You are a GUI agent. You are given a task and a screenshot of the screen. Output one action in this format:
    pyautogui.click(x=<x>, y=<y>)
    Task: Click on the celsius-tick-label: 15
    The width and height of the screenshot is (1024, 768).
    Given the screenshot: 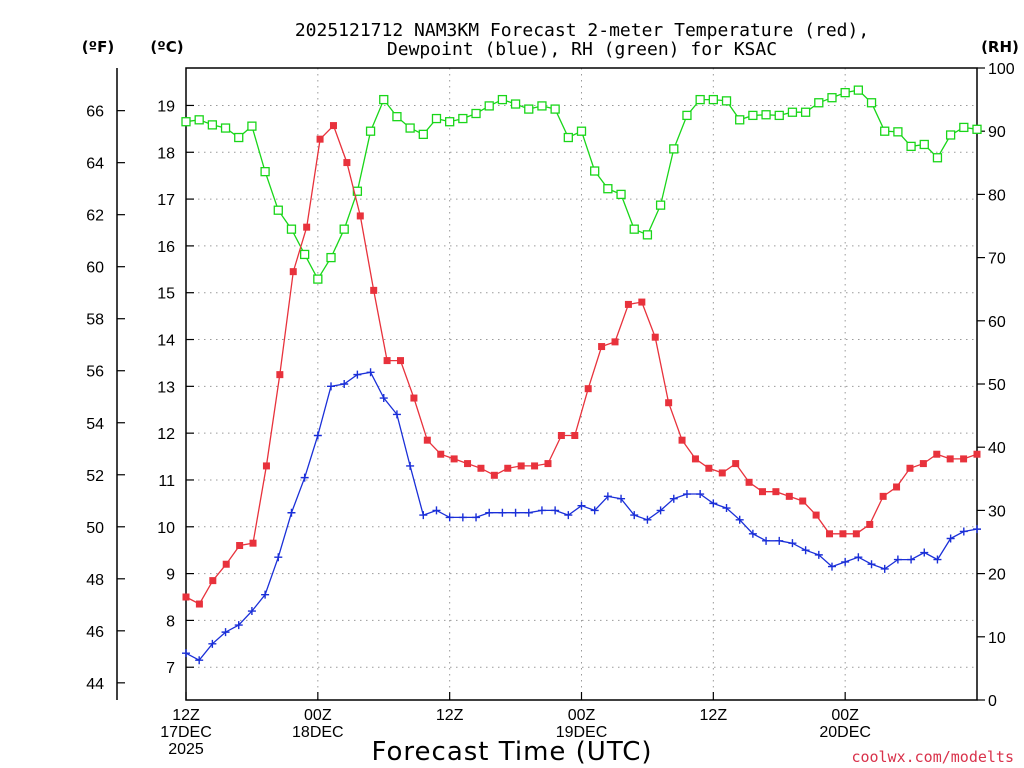 What is the action you would take?
    pyautogui.click(x=166, y=294)
    